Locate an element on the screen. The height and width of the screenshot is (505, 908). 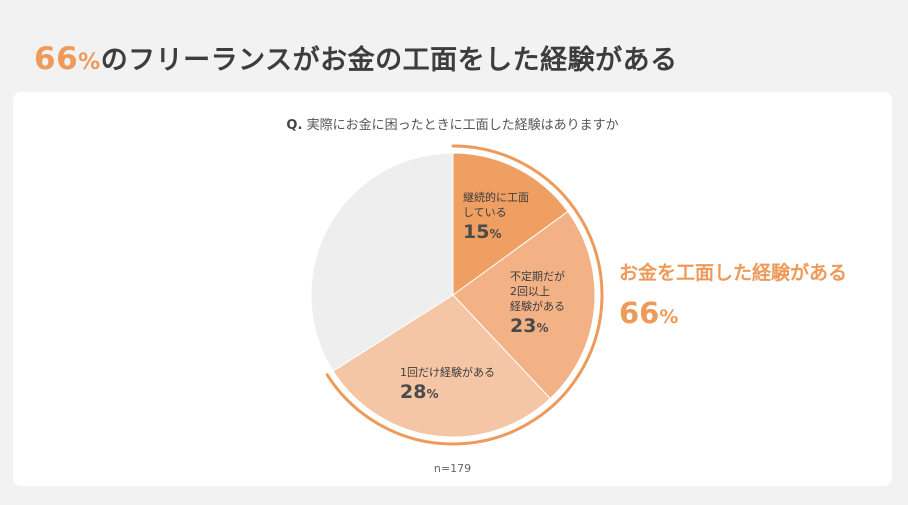
pie-slice-once is located at coordinates (441, 366).